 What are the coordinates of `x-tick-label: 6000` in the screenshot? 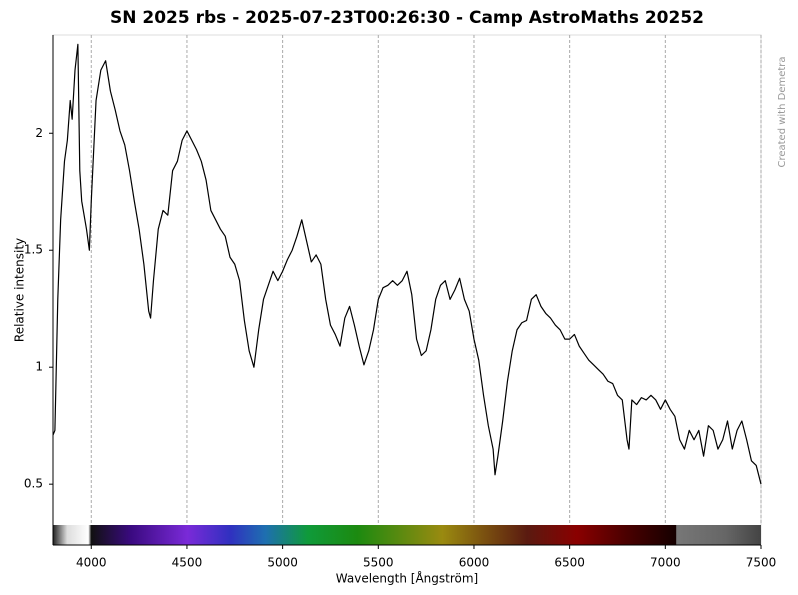 It's located at (474, 563).